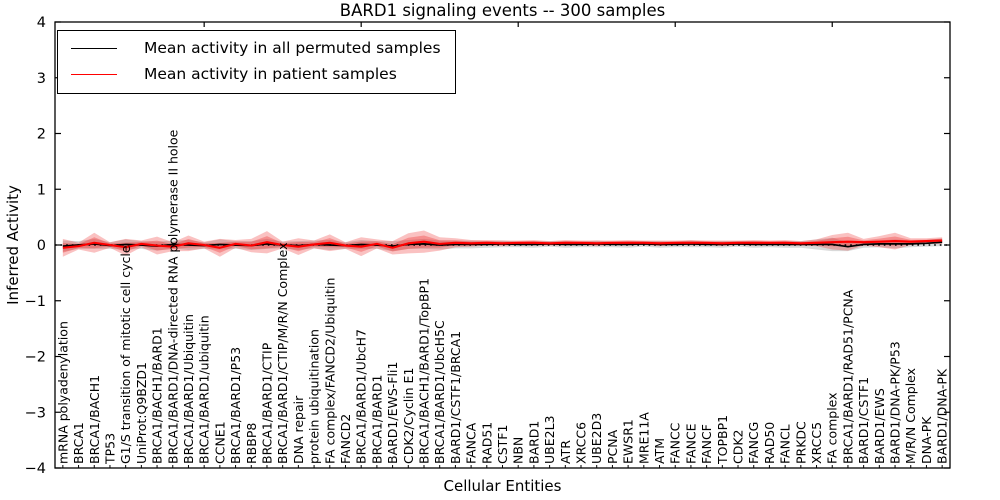 The width and height of the screenshot is (1000, 500). I want to click on svg-text: 1, so click(41, 190).